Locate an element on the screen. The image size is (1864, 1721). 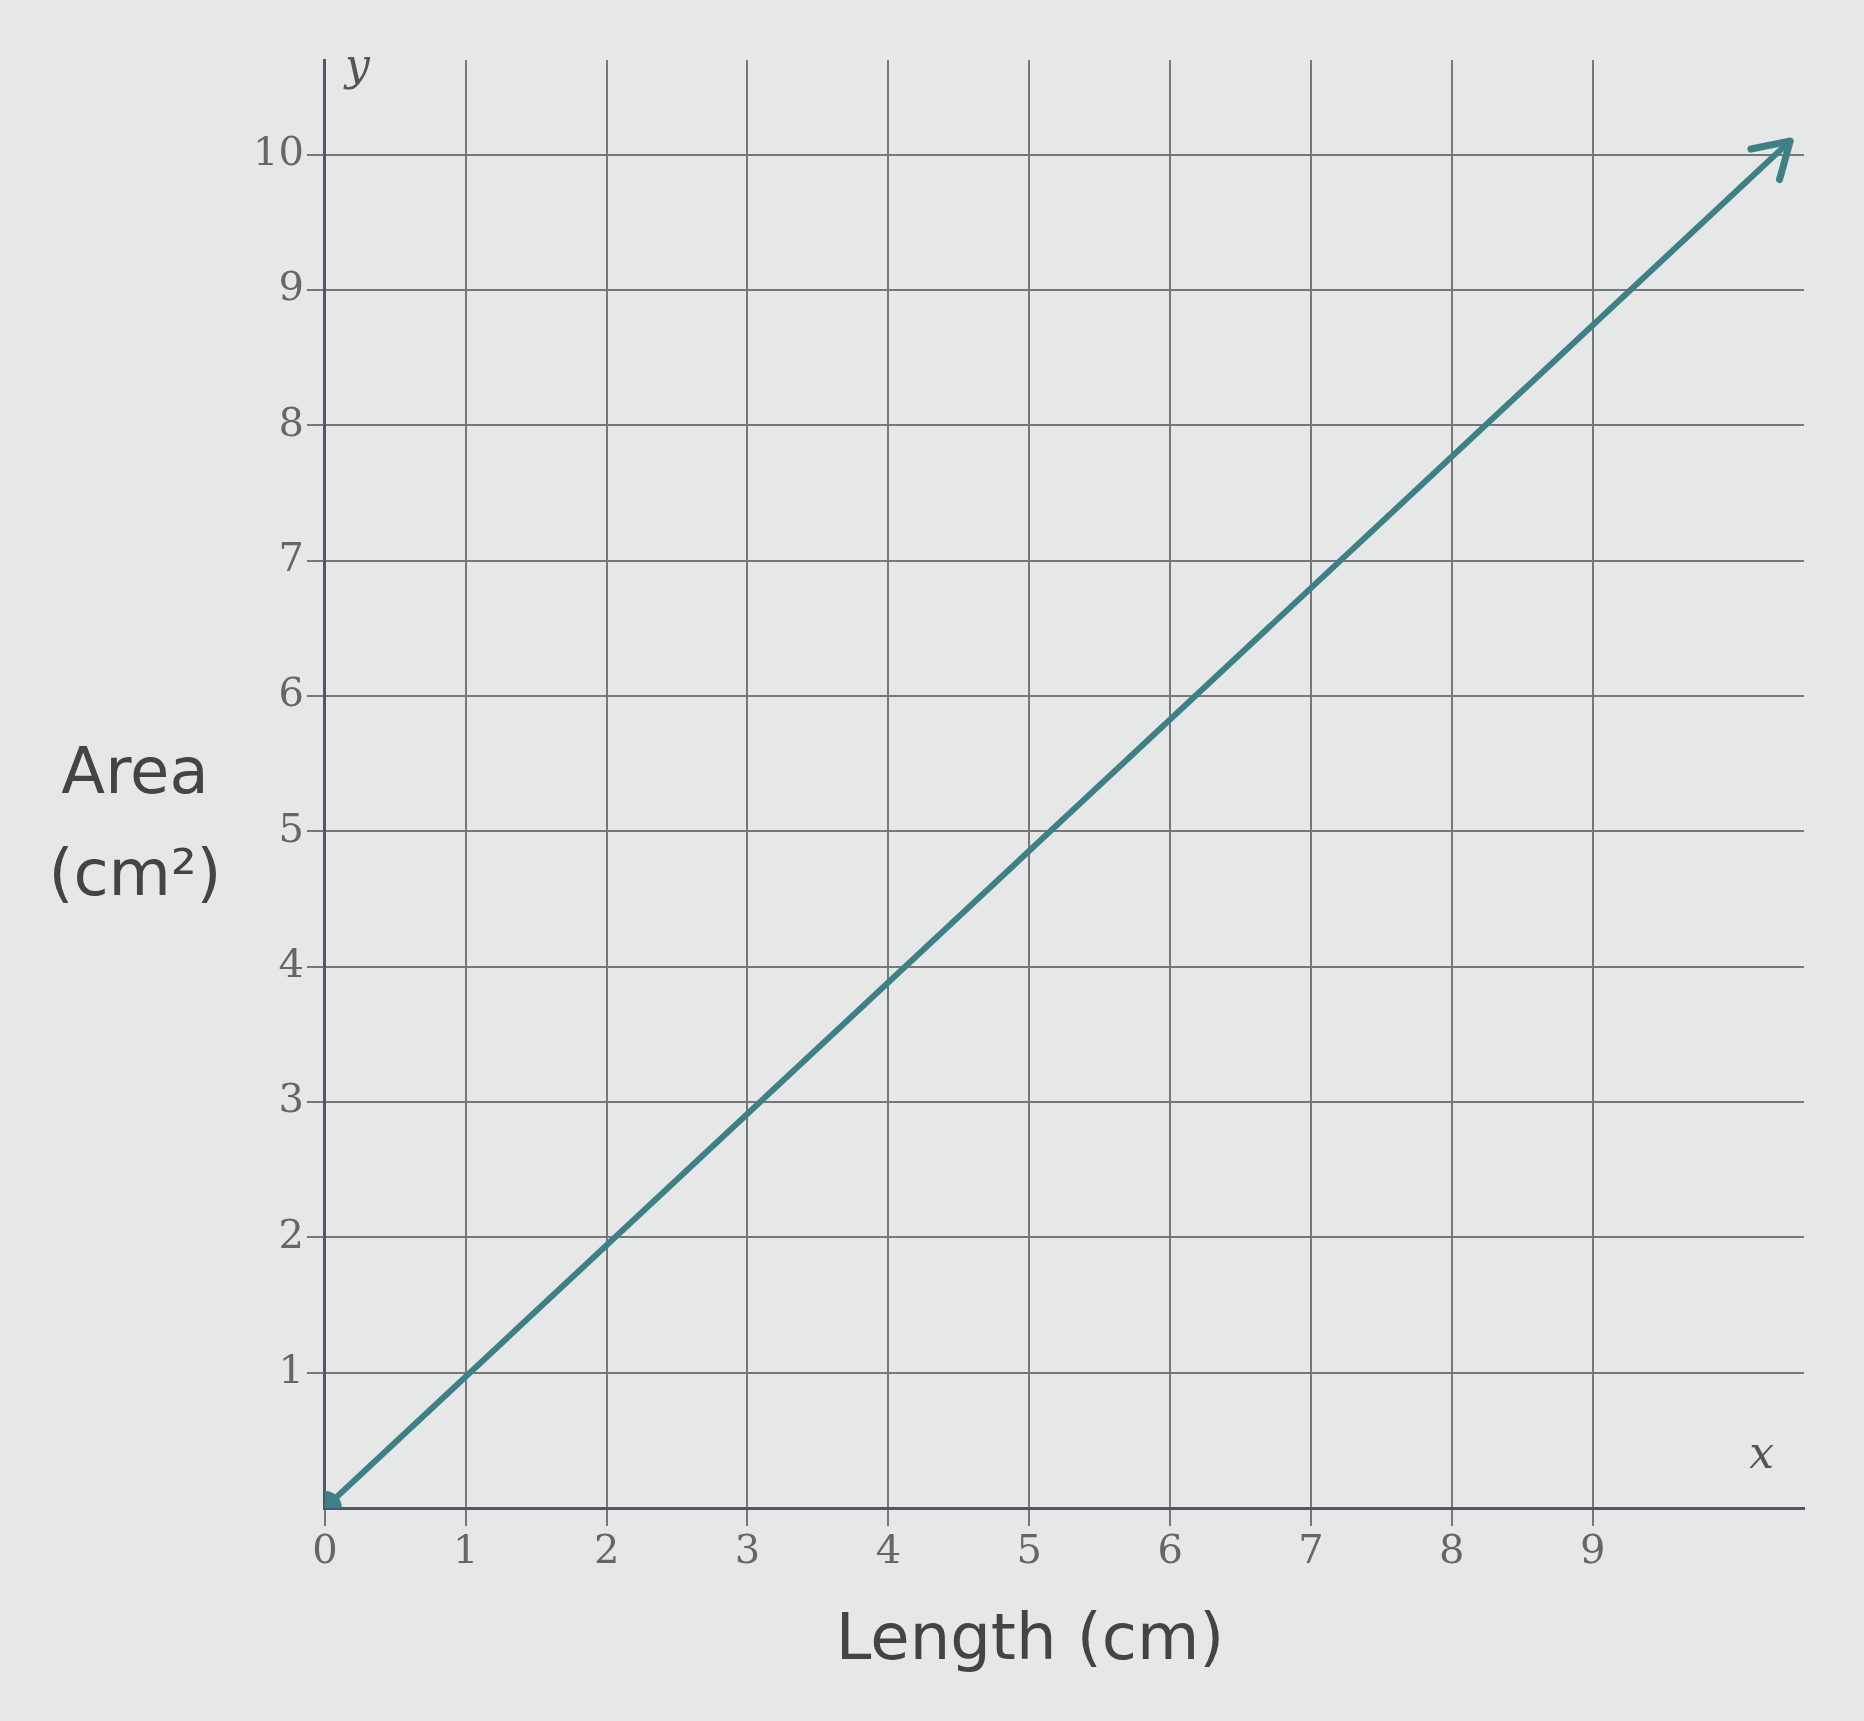
x-axis-title: Length (cm) is located at coordinates (1030, 1637).